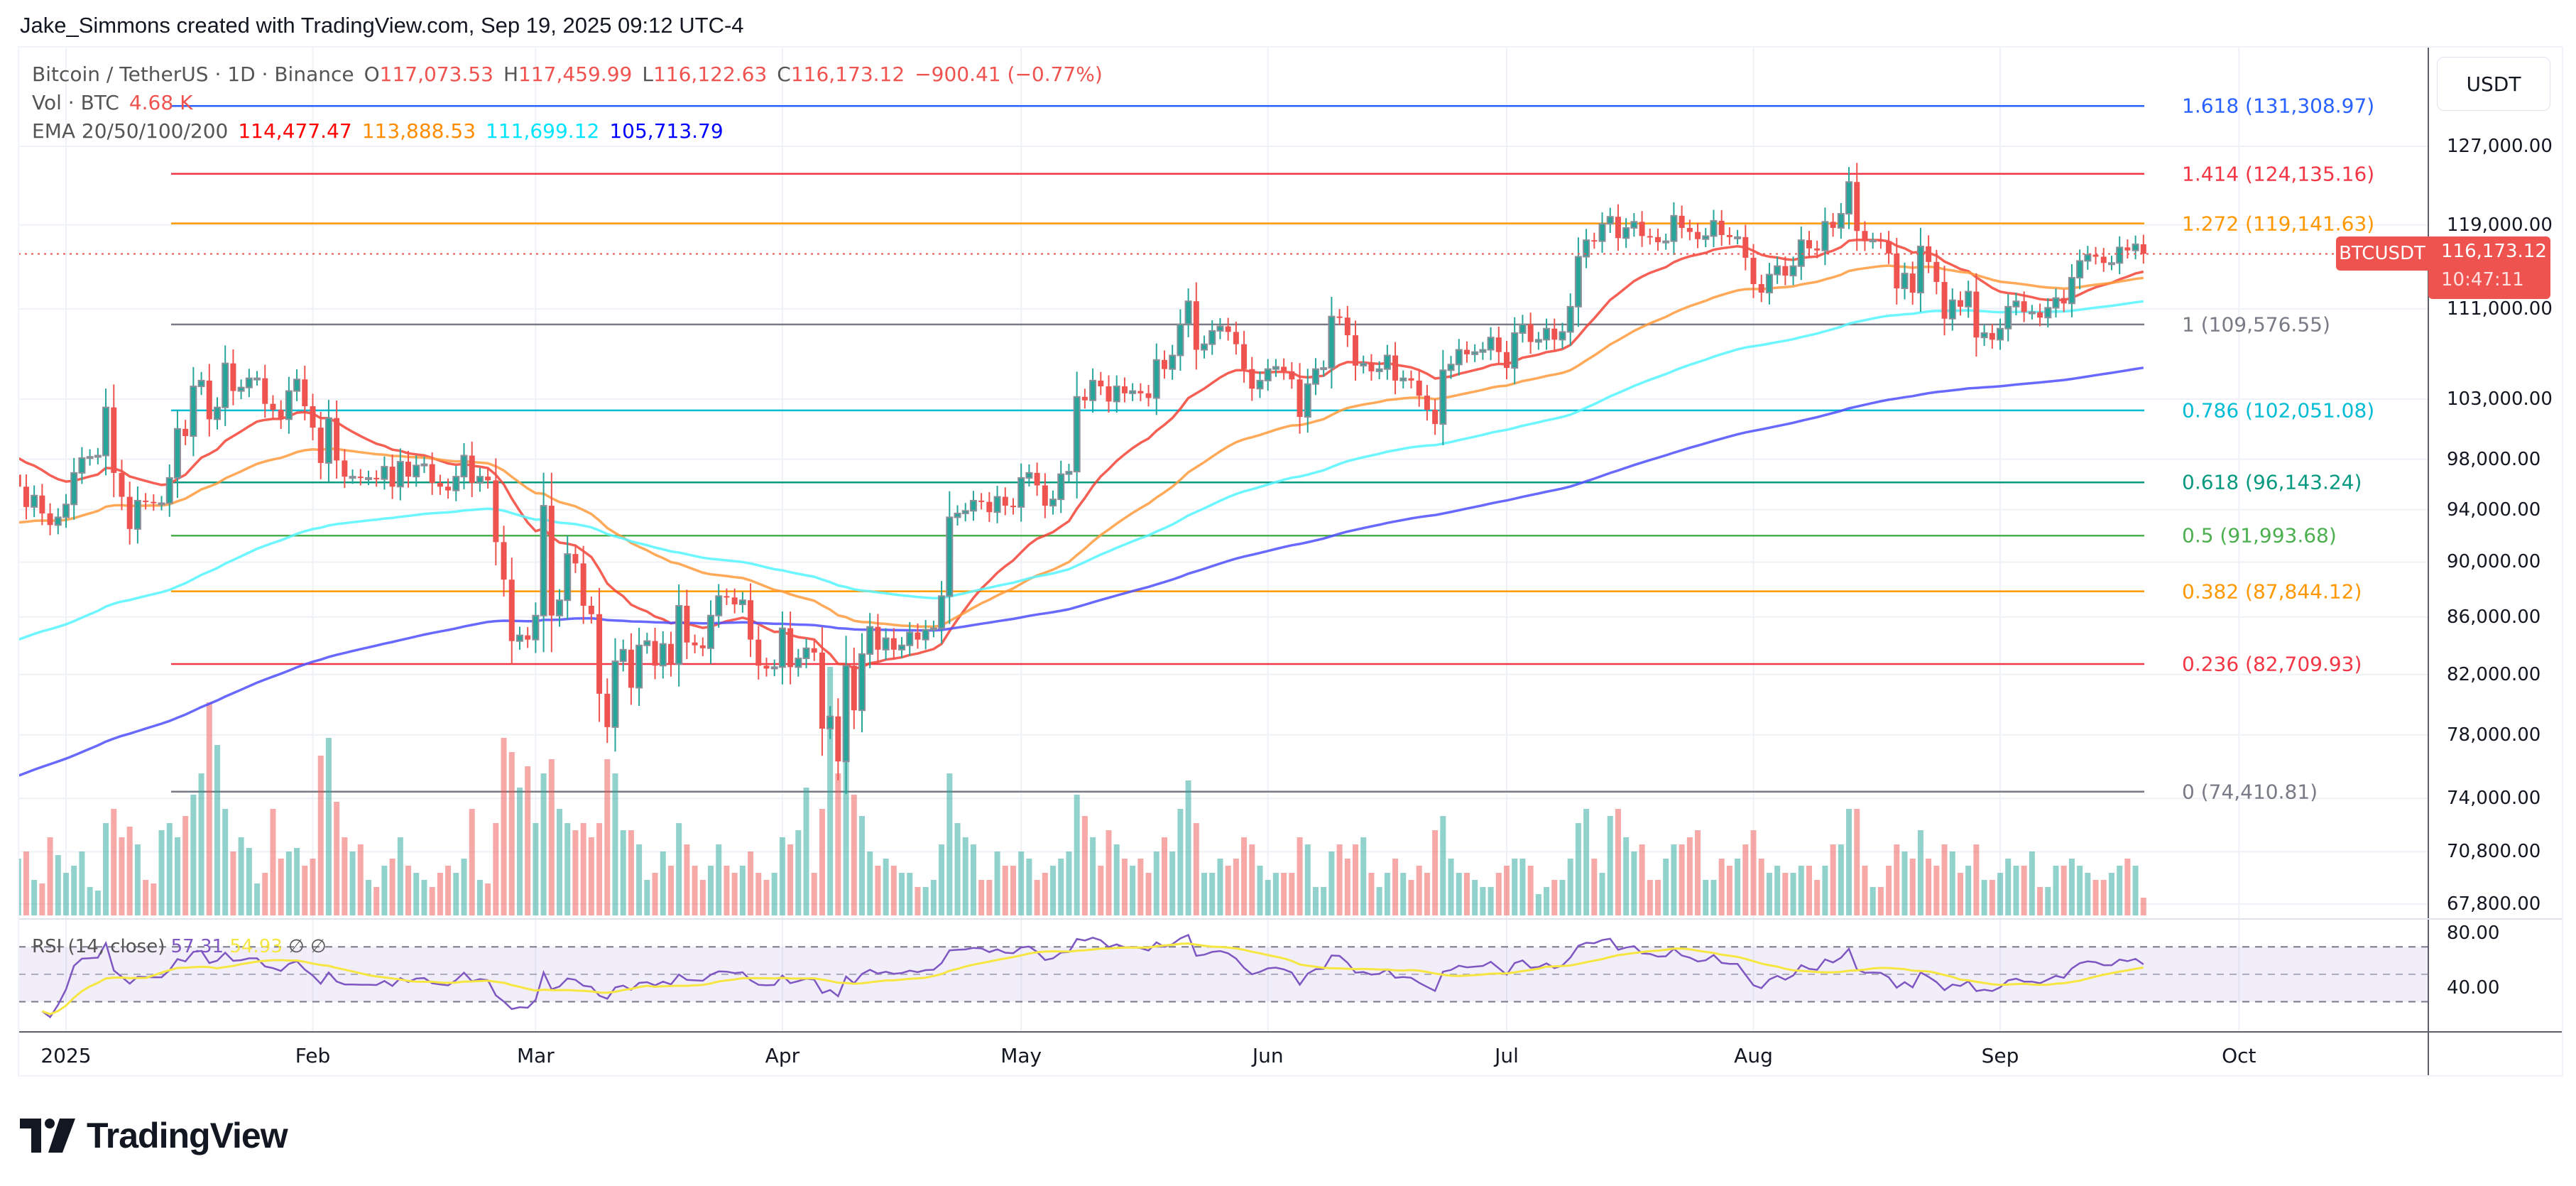 This screenshot has width=2576, height=1186. Describe the element at coordinates (1021, 1055) in the screenshot. I see `time-axis-label: May` at that location.